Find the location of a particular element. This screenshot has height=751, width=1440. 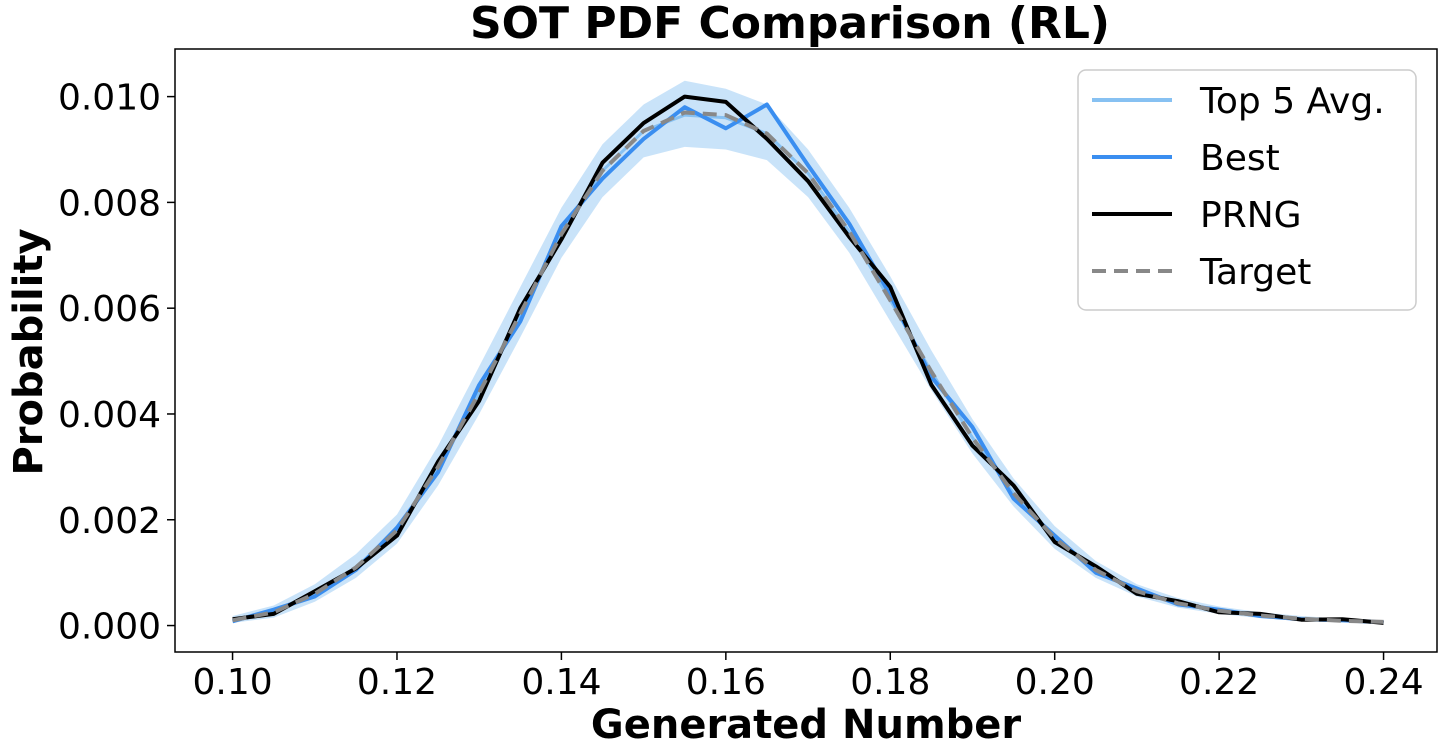

legend-label: Top 5 Avg. is located at coordinates (1292, 101).